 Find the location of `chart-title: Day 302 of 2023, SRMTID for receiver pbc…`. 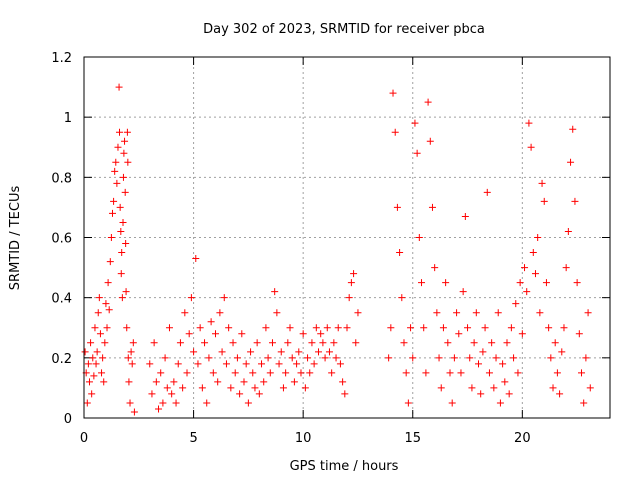

chart-title: Day 302 of 2023, SRMTID for receiver pbc… is located at coordinates (344, 29).